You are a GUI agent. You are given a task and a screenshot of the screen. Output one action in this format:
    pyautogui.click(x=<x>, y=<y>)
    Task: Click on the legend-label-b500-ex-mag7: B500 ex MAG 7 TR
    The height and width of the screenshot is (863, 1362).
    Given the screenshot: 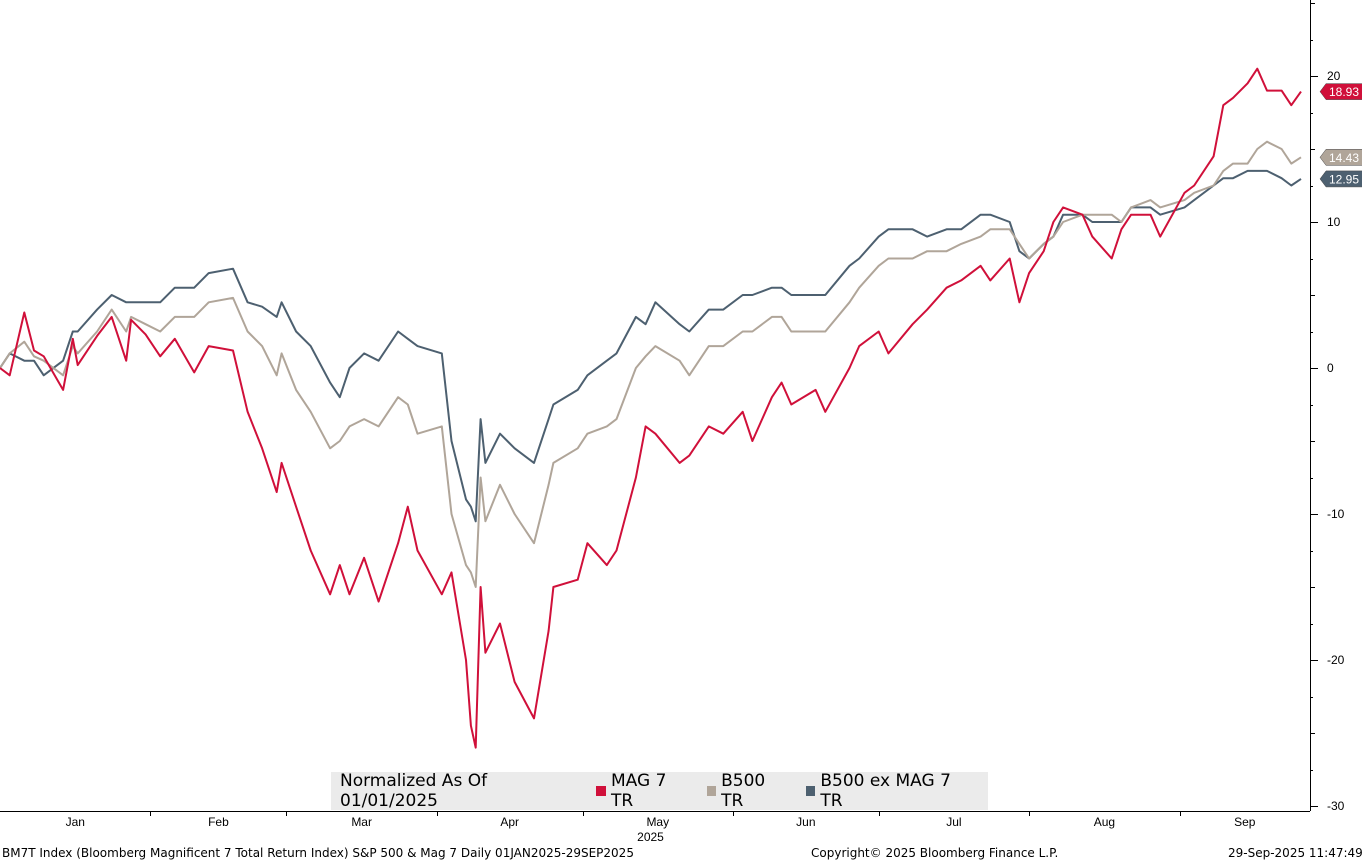 What is the action you would take?
    pyautogui.click(x=885, y=791)
    